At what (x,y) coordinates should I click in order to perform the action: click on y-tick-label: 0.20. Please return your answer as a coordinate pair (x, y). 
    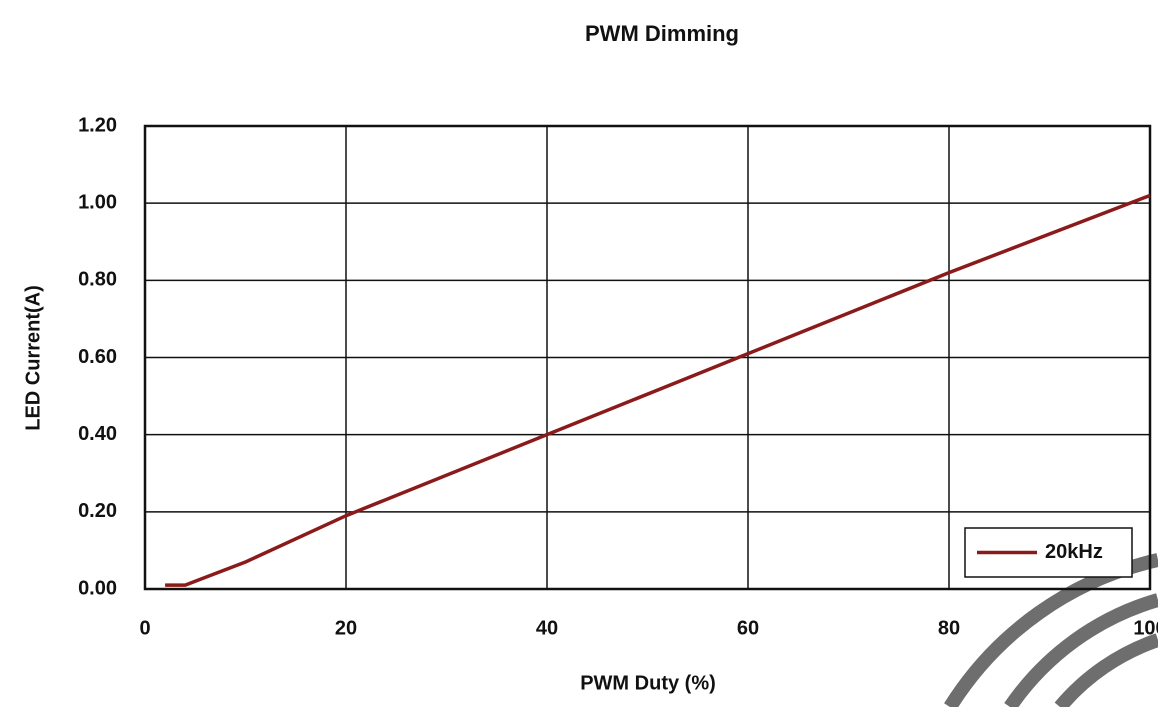
    Looking at the image, I should click on (97, 511).